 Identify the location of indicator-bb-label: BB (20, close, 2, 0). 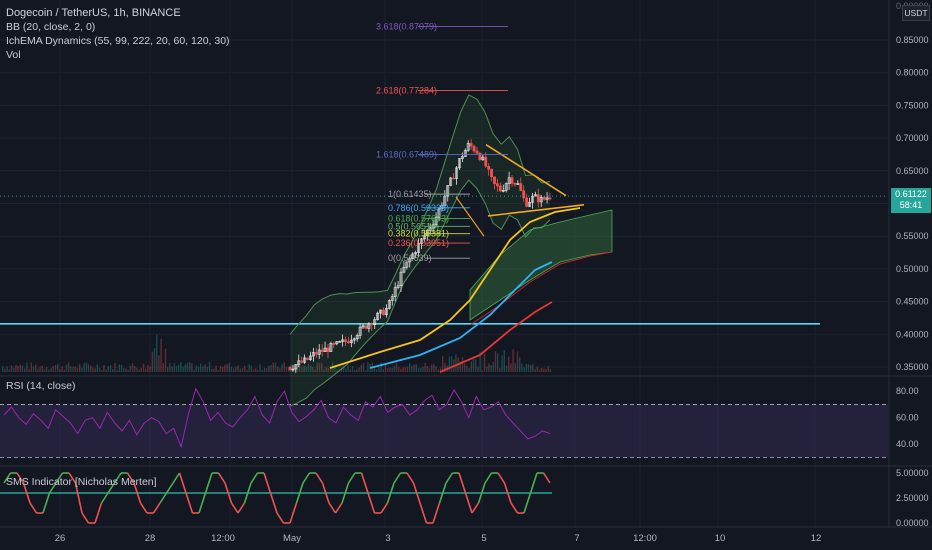
(51, 27).